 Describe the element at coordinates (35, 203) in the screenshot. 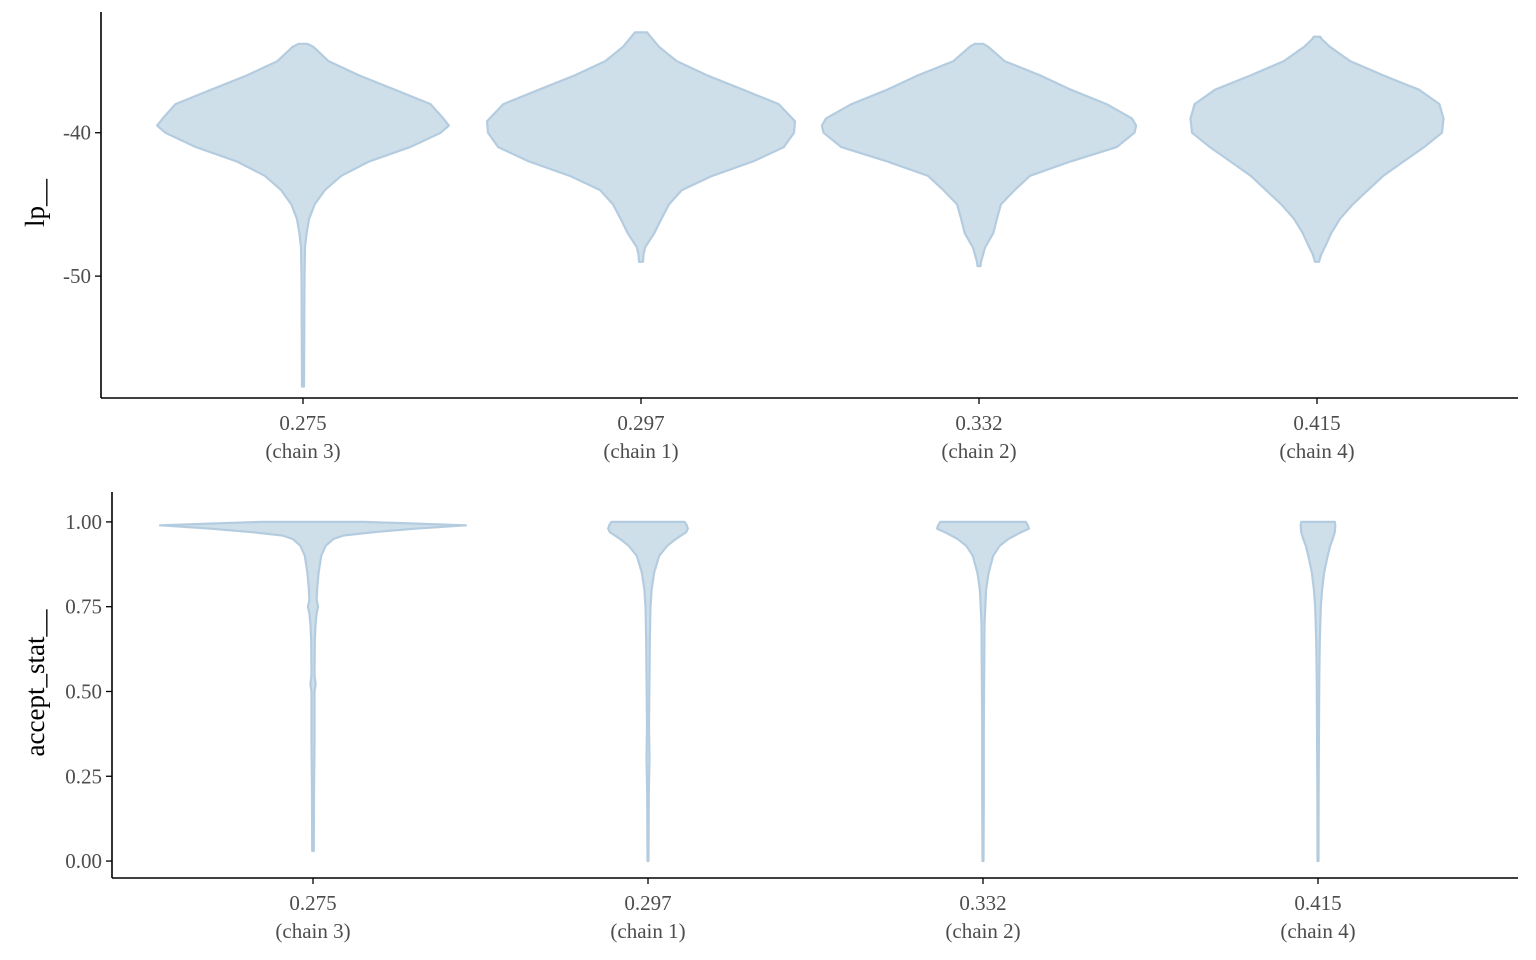

I see `y-axis-title: lp__` at that location.